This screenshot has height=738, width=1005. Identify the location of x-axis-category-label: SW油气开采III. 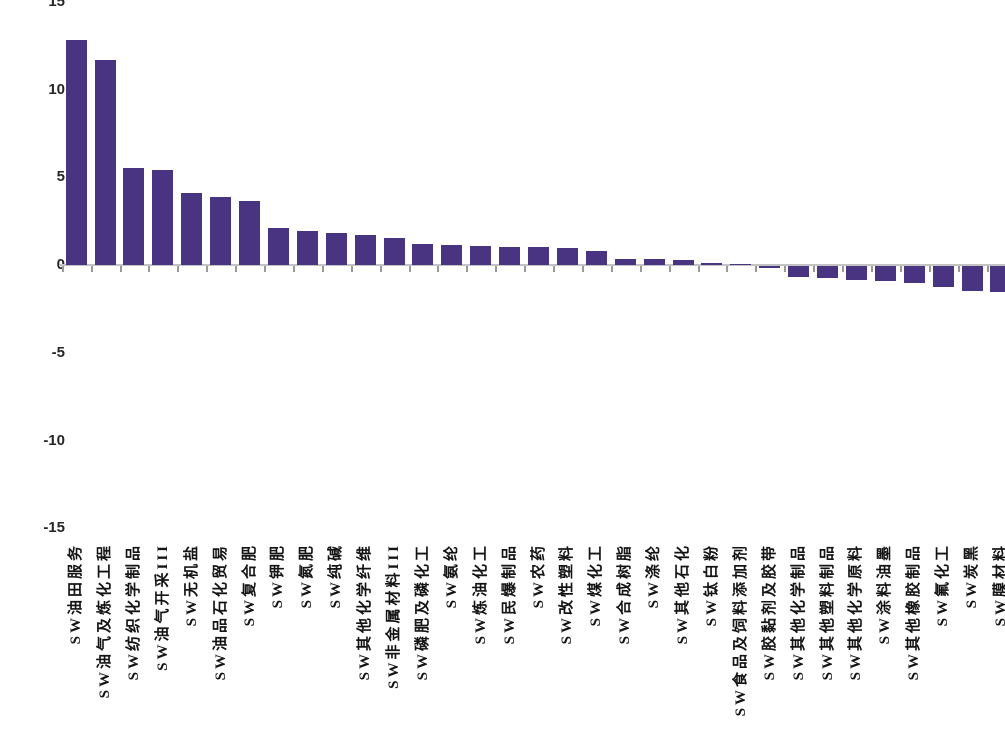
(162, 607).